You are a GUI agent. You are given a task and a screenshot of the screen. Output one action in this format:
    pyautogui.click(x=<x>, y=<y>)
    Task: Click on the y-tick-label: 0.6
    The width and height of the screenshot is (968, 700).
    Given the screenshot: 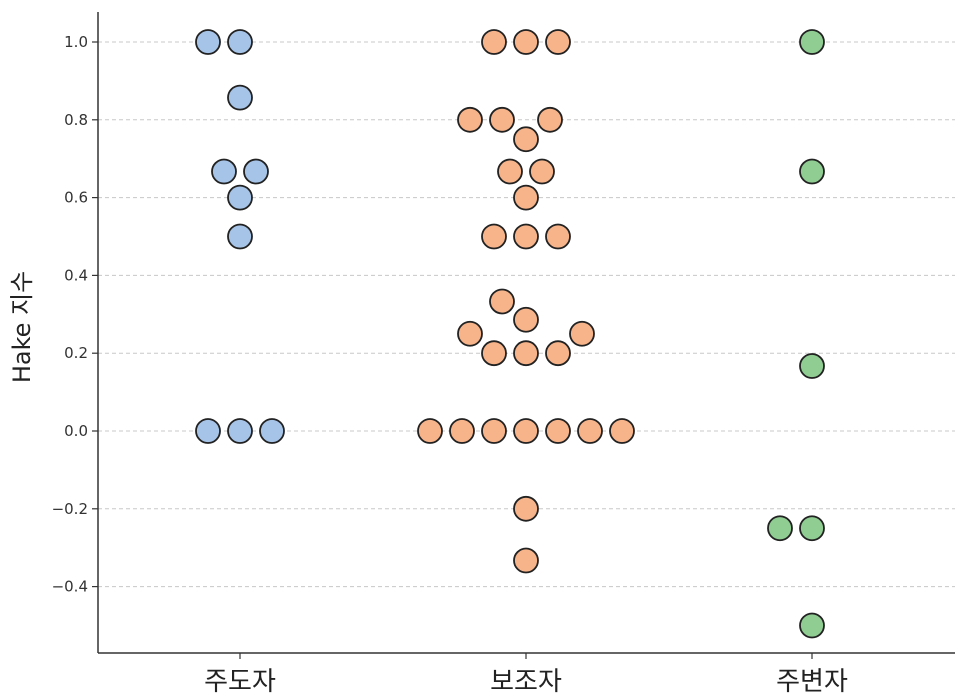 What is the action you would take?
    pyautogui.click(x=76, y=198)
    